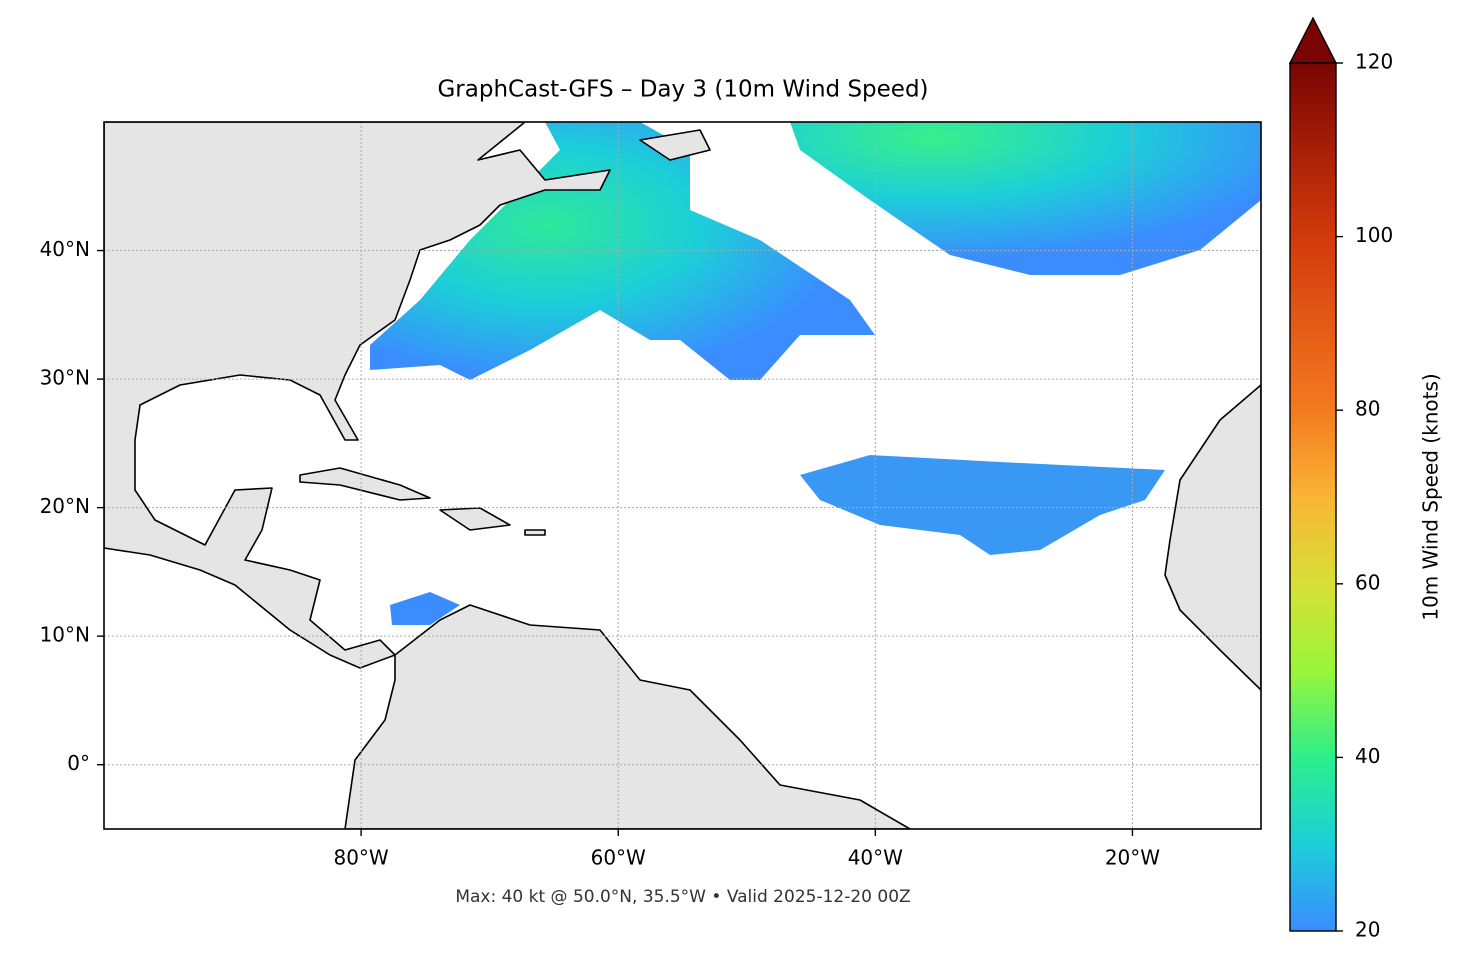 The image size is (1466, 969). Describe the element at coordinates (360, 858) in the screenshot. I see `x-tick-label: 80°W` at that location.